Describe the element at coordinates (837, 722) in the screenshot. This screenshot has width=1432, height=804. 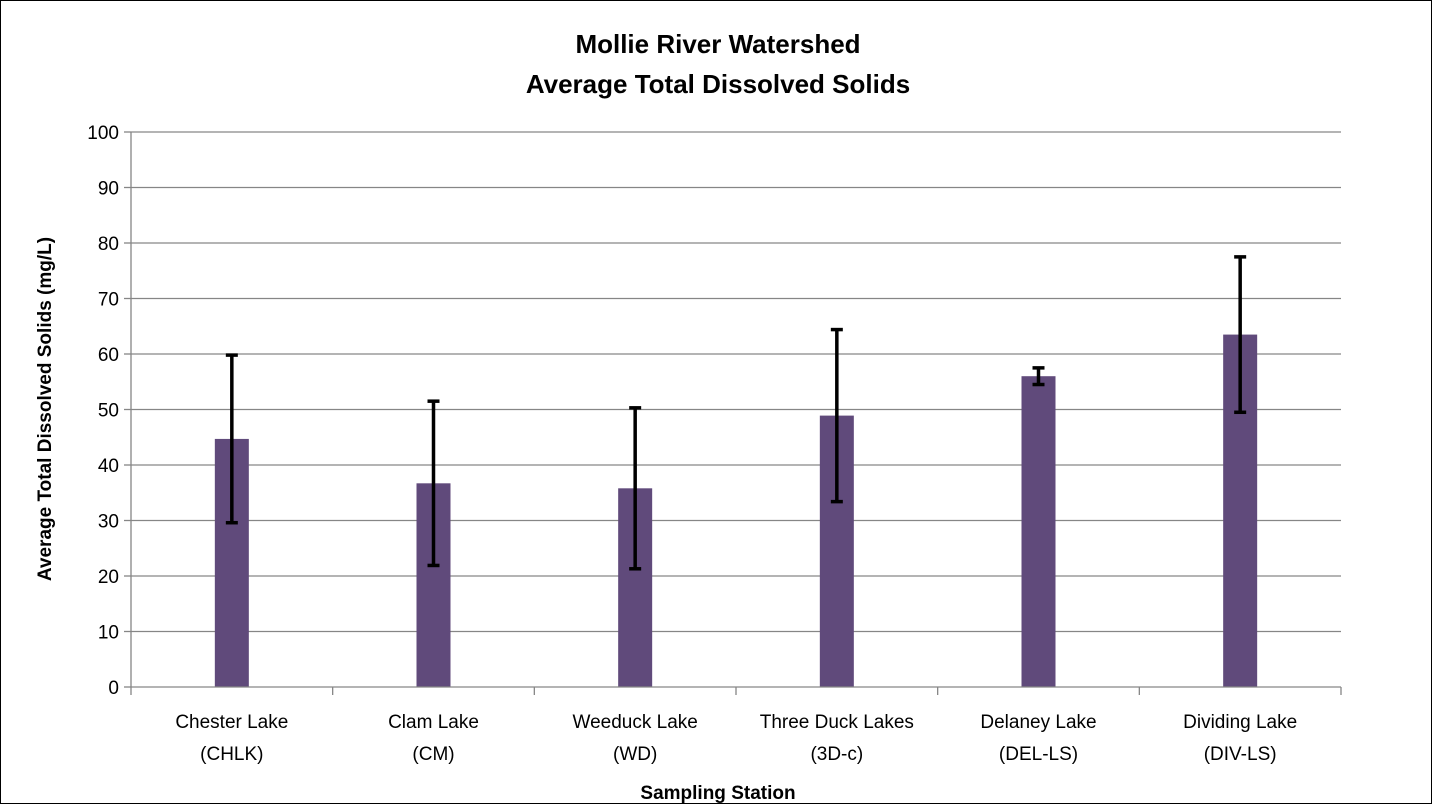
I see `x-tick-label: Three Duck Lakes` at that location.